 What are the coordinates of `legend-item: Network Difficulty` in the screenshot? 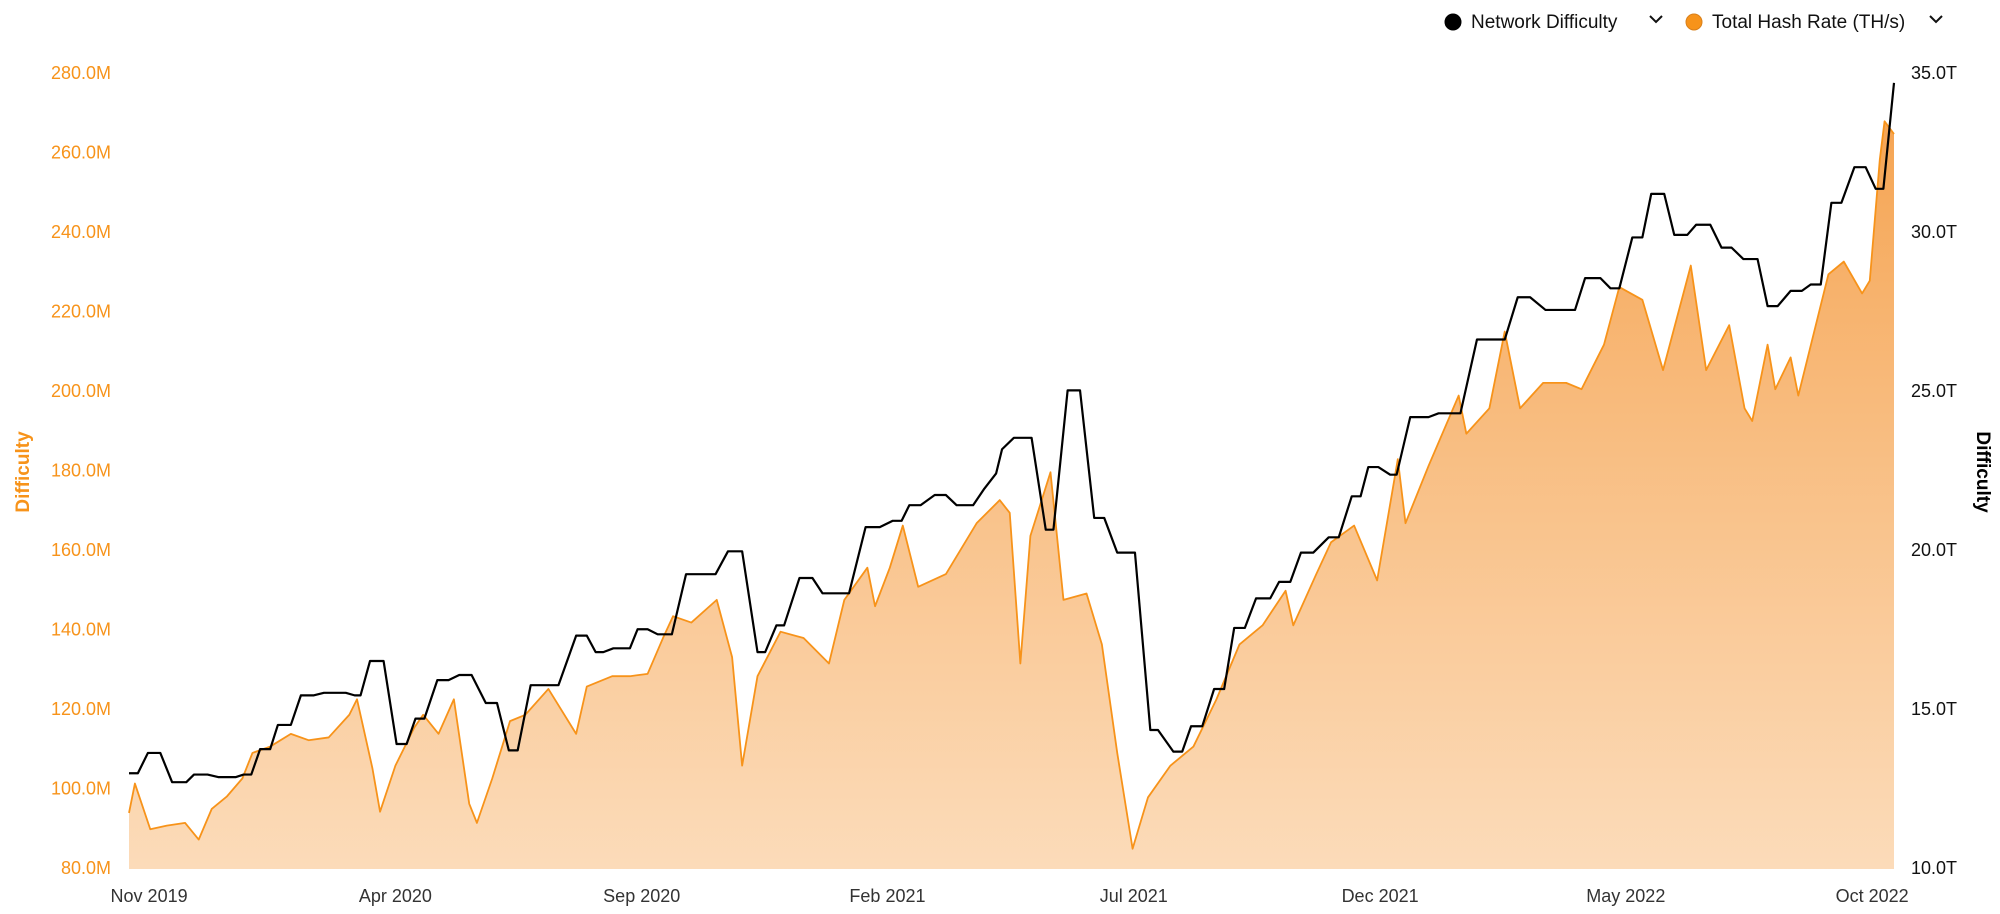 It's located at (1553, 22).